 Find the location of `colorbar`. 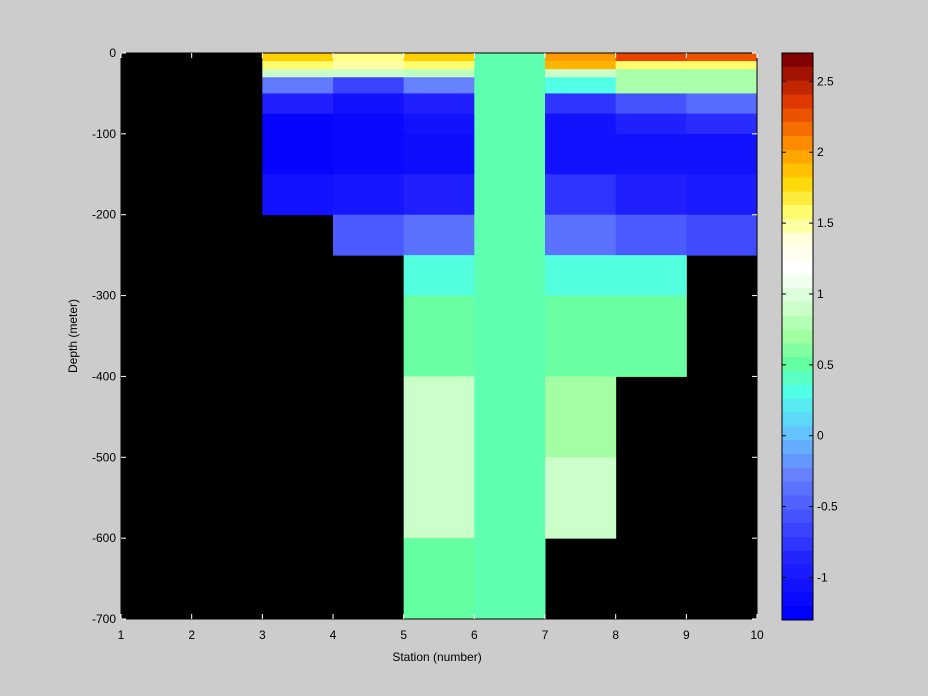

colorbar is located at coordinates (797, 336).